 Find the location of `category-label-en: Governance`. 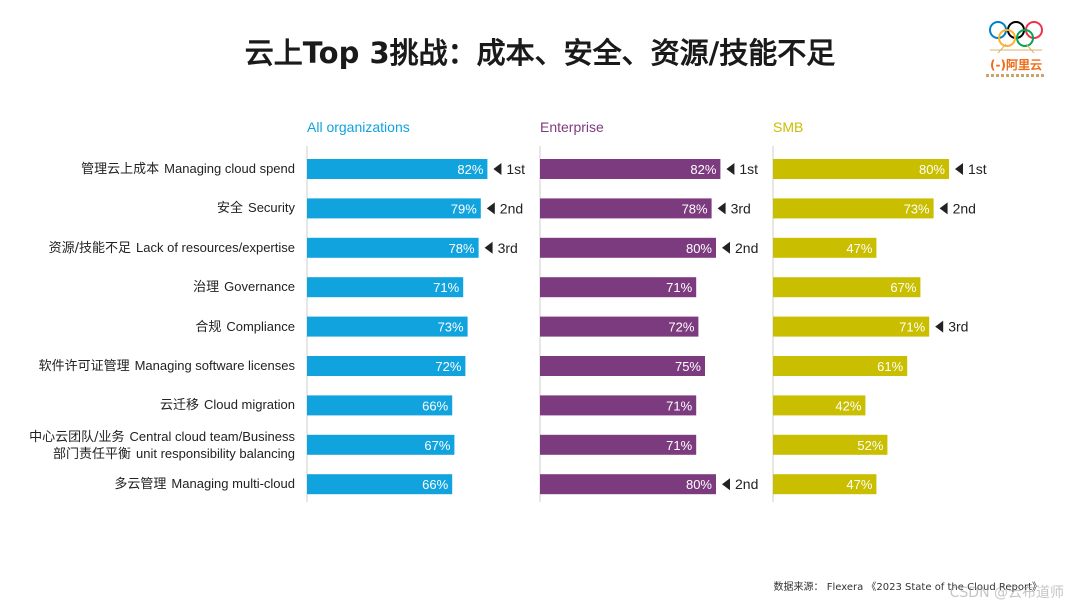

category-label-en: Governance is located at coordinates (259, 287).